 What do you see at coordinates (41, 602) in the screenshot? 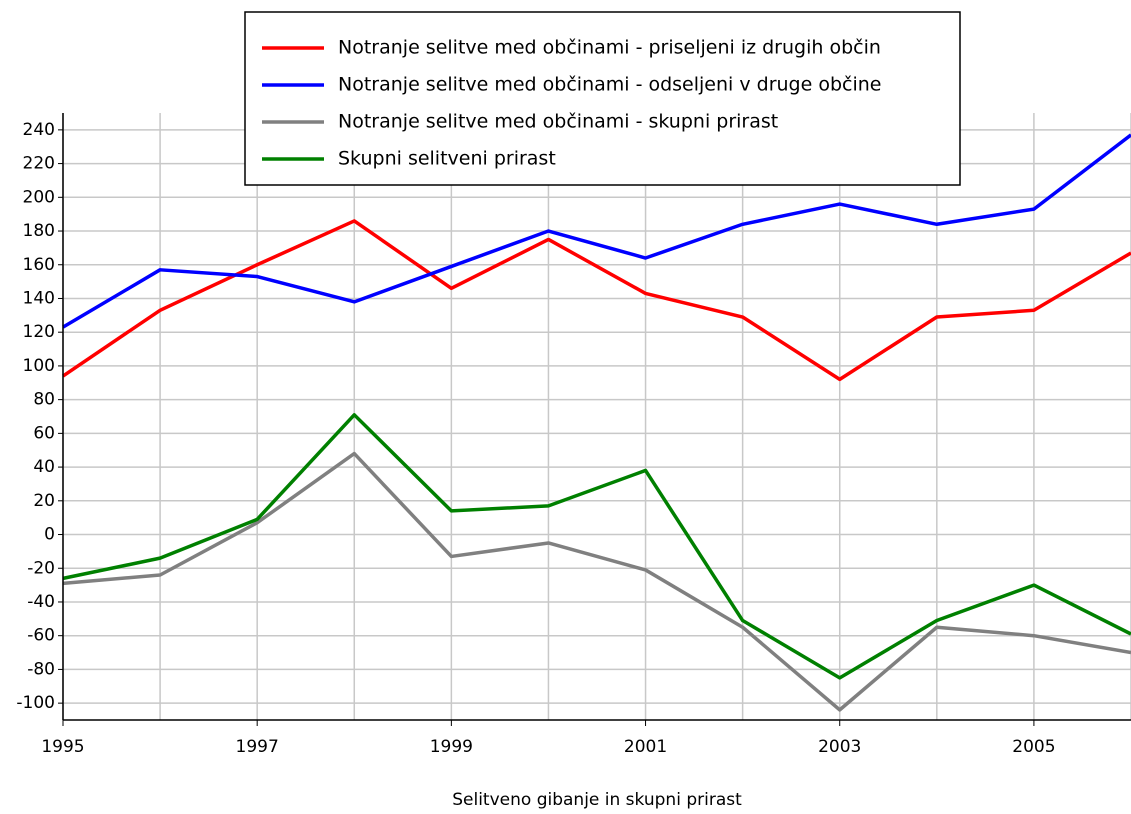
I see `y-tick-label: -40` at bounding box center [41, 602].